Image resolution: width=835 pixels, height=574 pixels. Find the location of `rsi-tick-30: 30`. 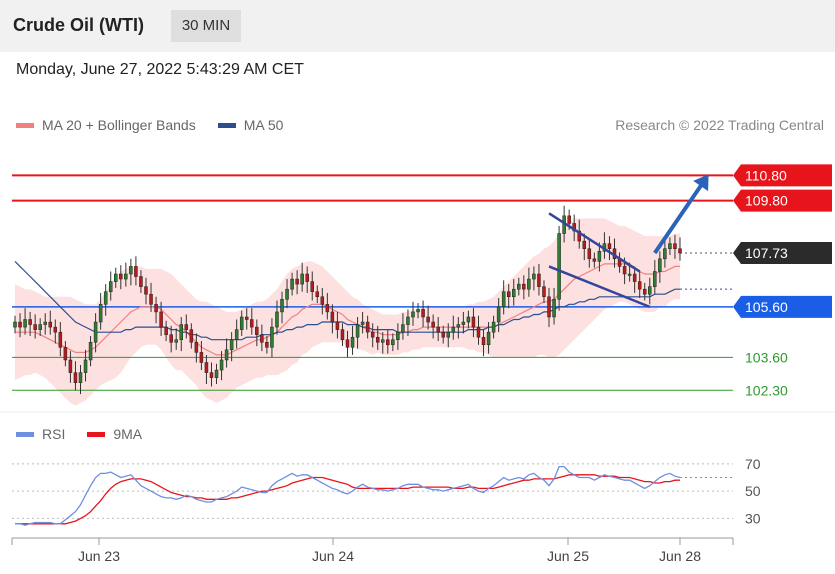

rsi-tick-30: 30 is located at coordinates (753, 518).